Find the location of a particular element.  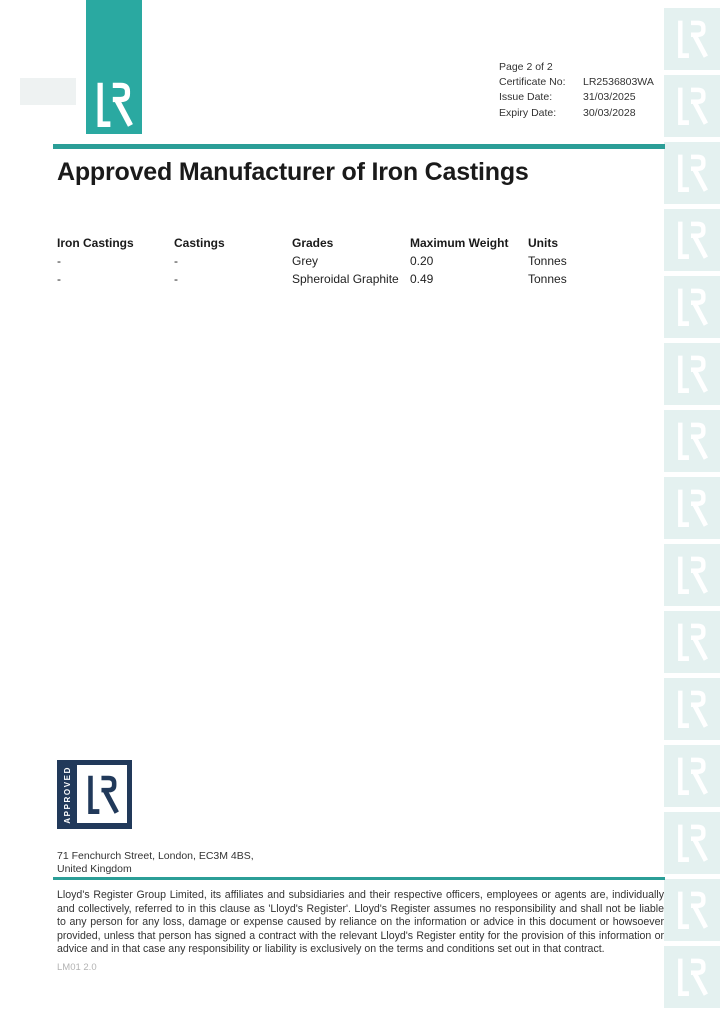

watermark-strip is located at coordinates (692, 508).